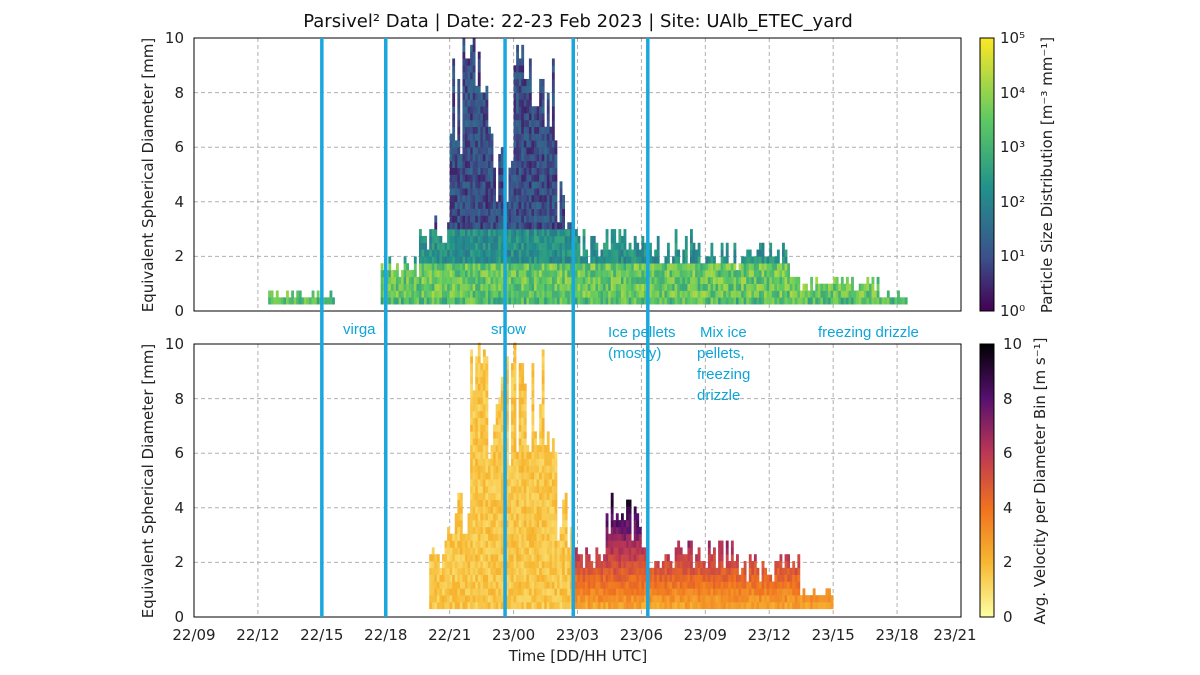 The width and height of the screenshot is (1200, 675). What do you see at coordinates (1012, 344) in the screenshot?
I see `bottom-colorbar-tick-label: 10` at bounding box center [1012, 344].